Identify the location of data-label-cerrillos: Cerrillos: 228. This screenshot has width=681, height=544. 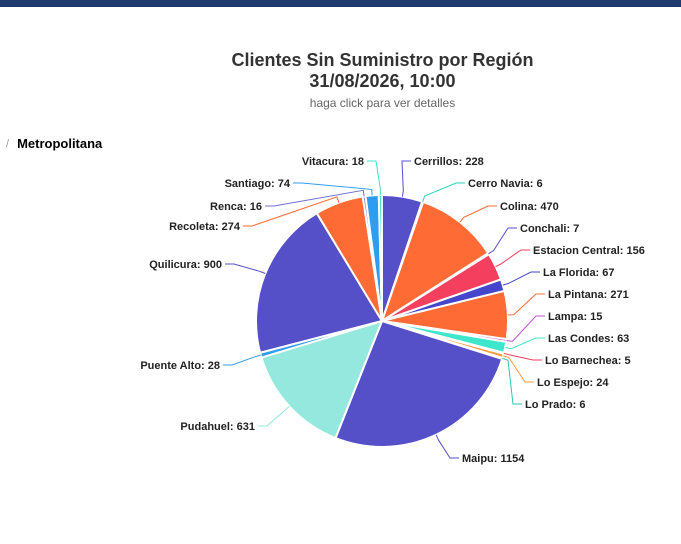
(449, 162).